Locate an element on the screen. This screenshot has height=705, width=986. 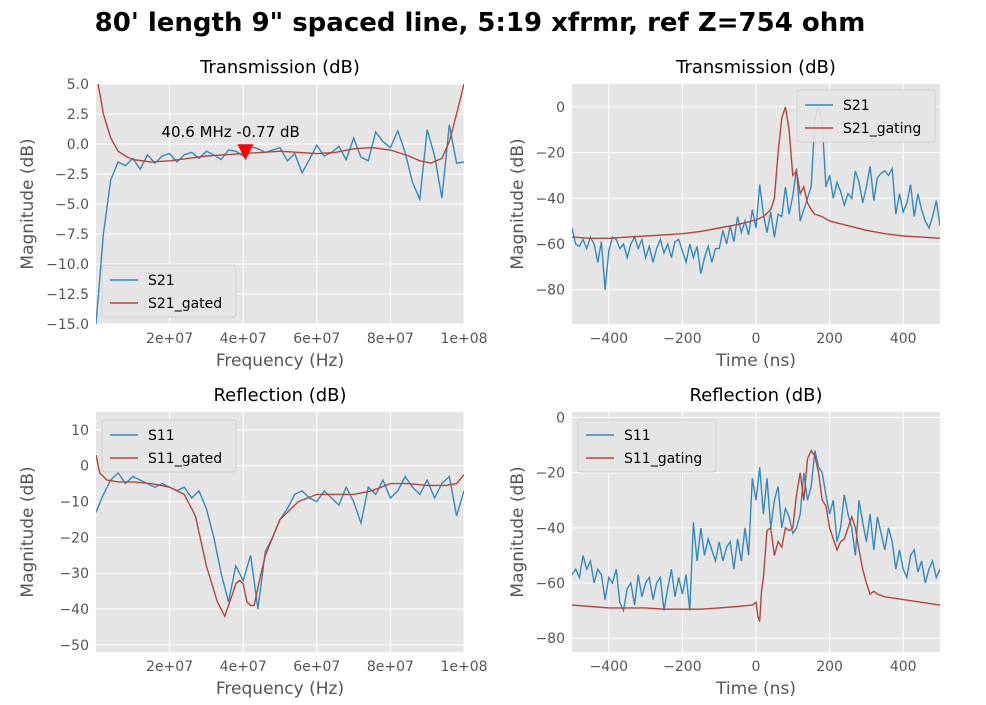
series-line-s21-gated is located at coordinates (280, 124).